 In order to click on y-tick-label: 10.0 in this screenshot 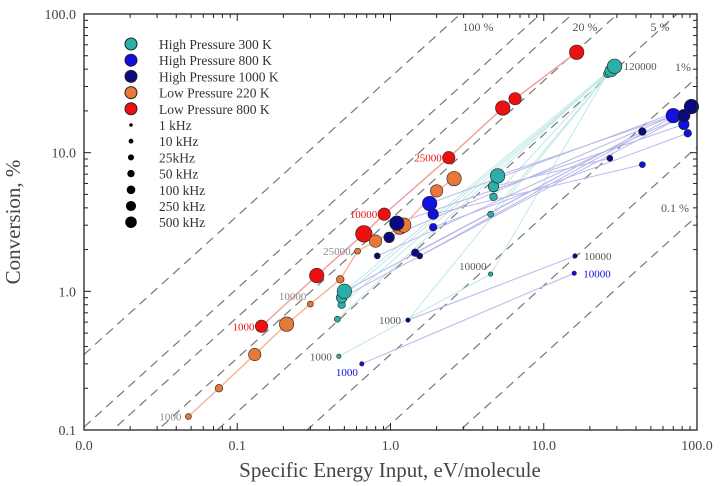, I will do `click(64, 154)`.